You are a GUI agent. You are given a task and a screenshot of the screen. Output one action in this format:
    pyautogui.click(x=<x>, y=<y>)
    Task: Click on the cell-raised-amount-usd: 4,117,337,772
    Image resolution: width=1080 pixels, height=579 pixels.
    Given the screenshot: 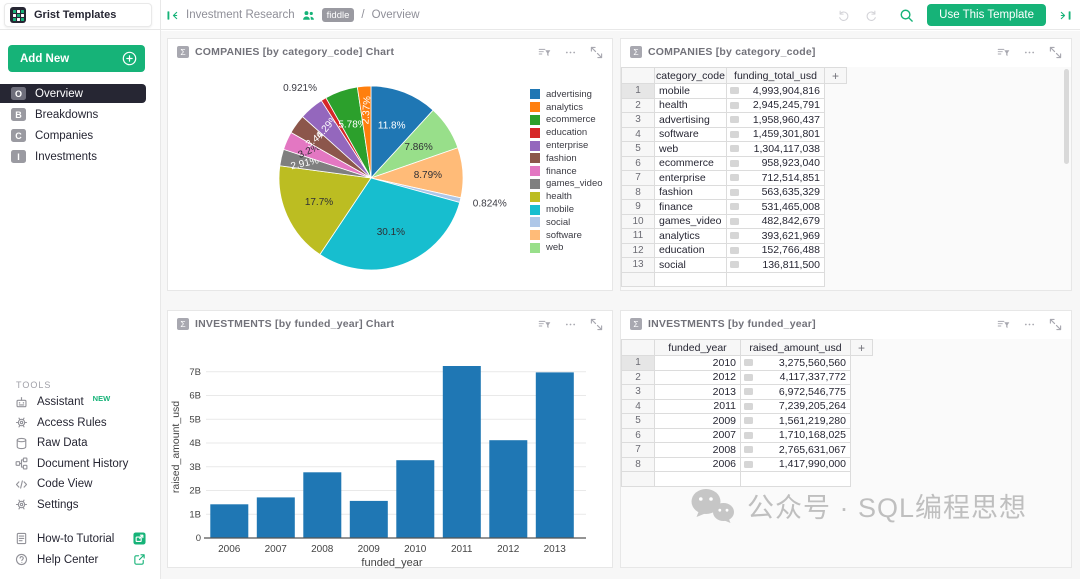 What is the action you would take?
    pyautogui.click(x=796, y=377)
    